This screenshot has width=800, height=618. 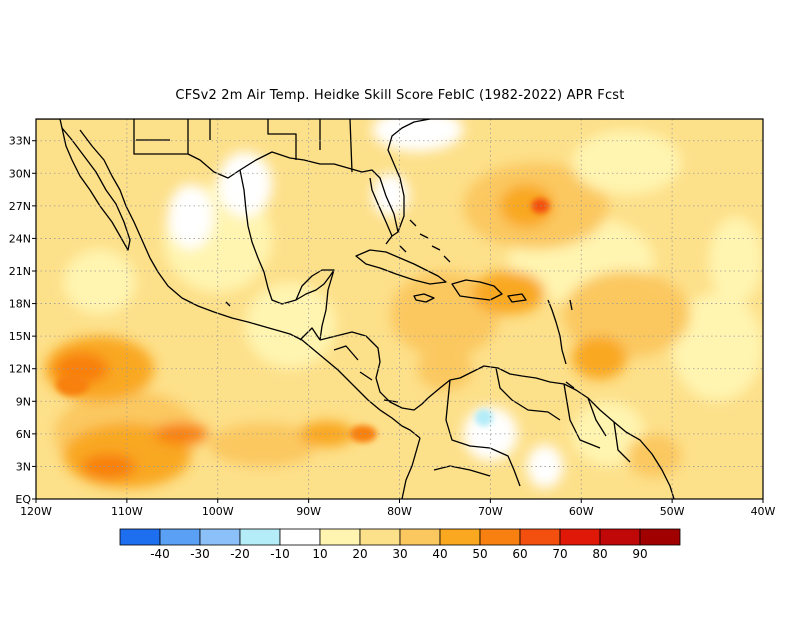 What do you see at coordinates (411, 468) in the screenshot?
I see `south-america-pacific-coast` at bounding box center [411, 468].